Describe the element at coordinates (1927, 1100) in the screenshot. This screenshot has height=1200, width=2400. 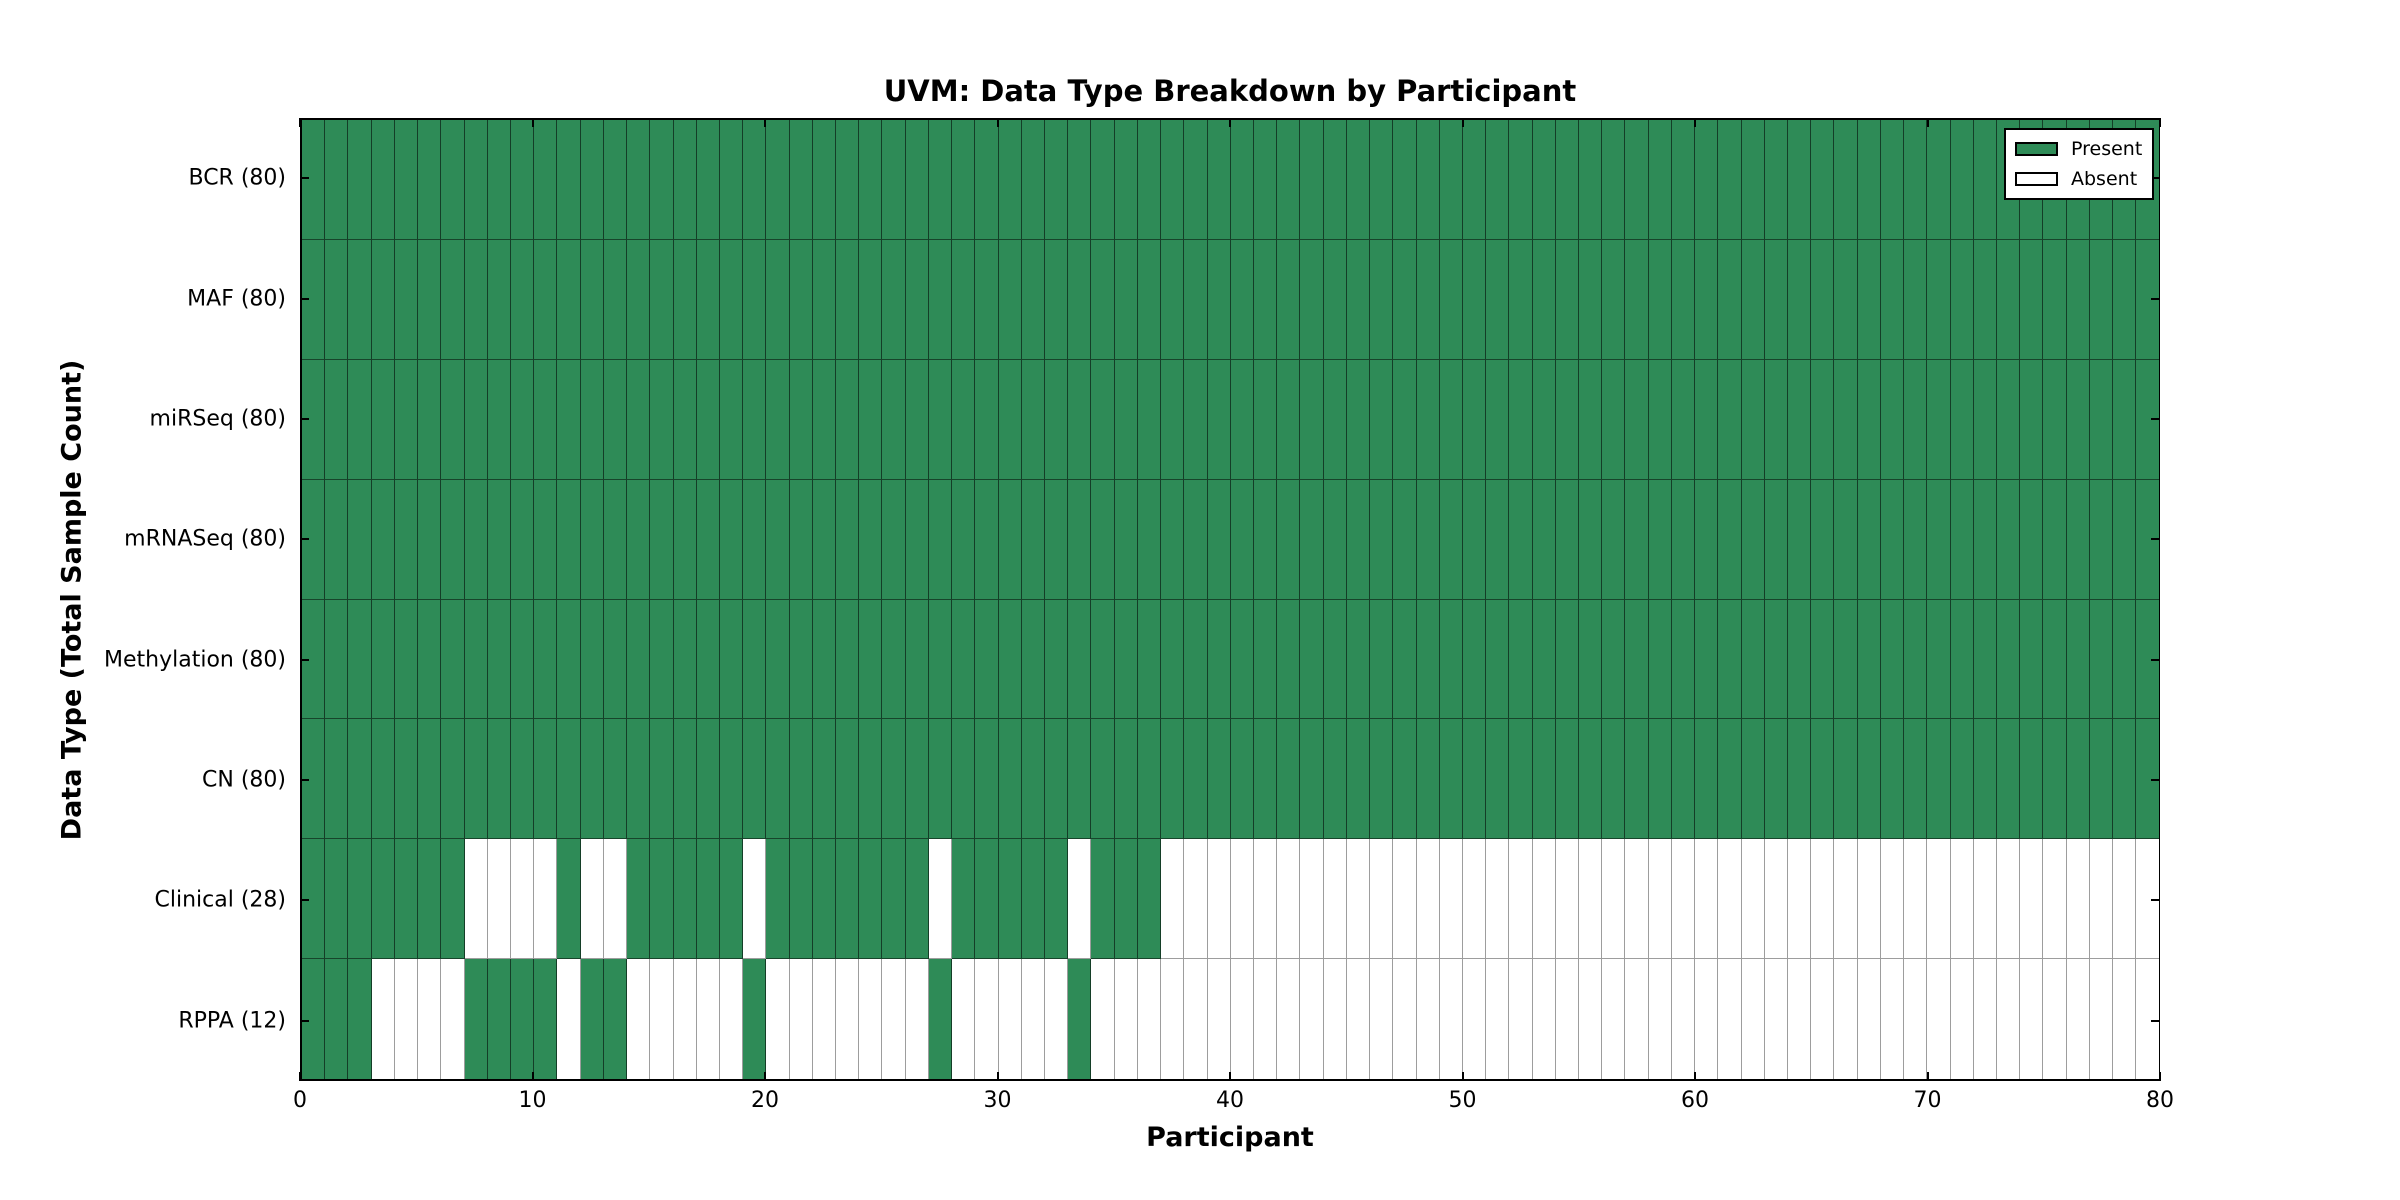
I see `x-tick-label: 70` at that location.